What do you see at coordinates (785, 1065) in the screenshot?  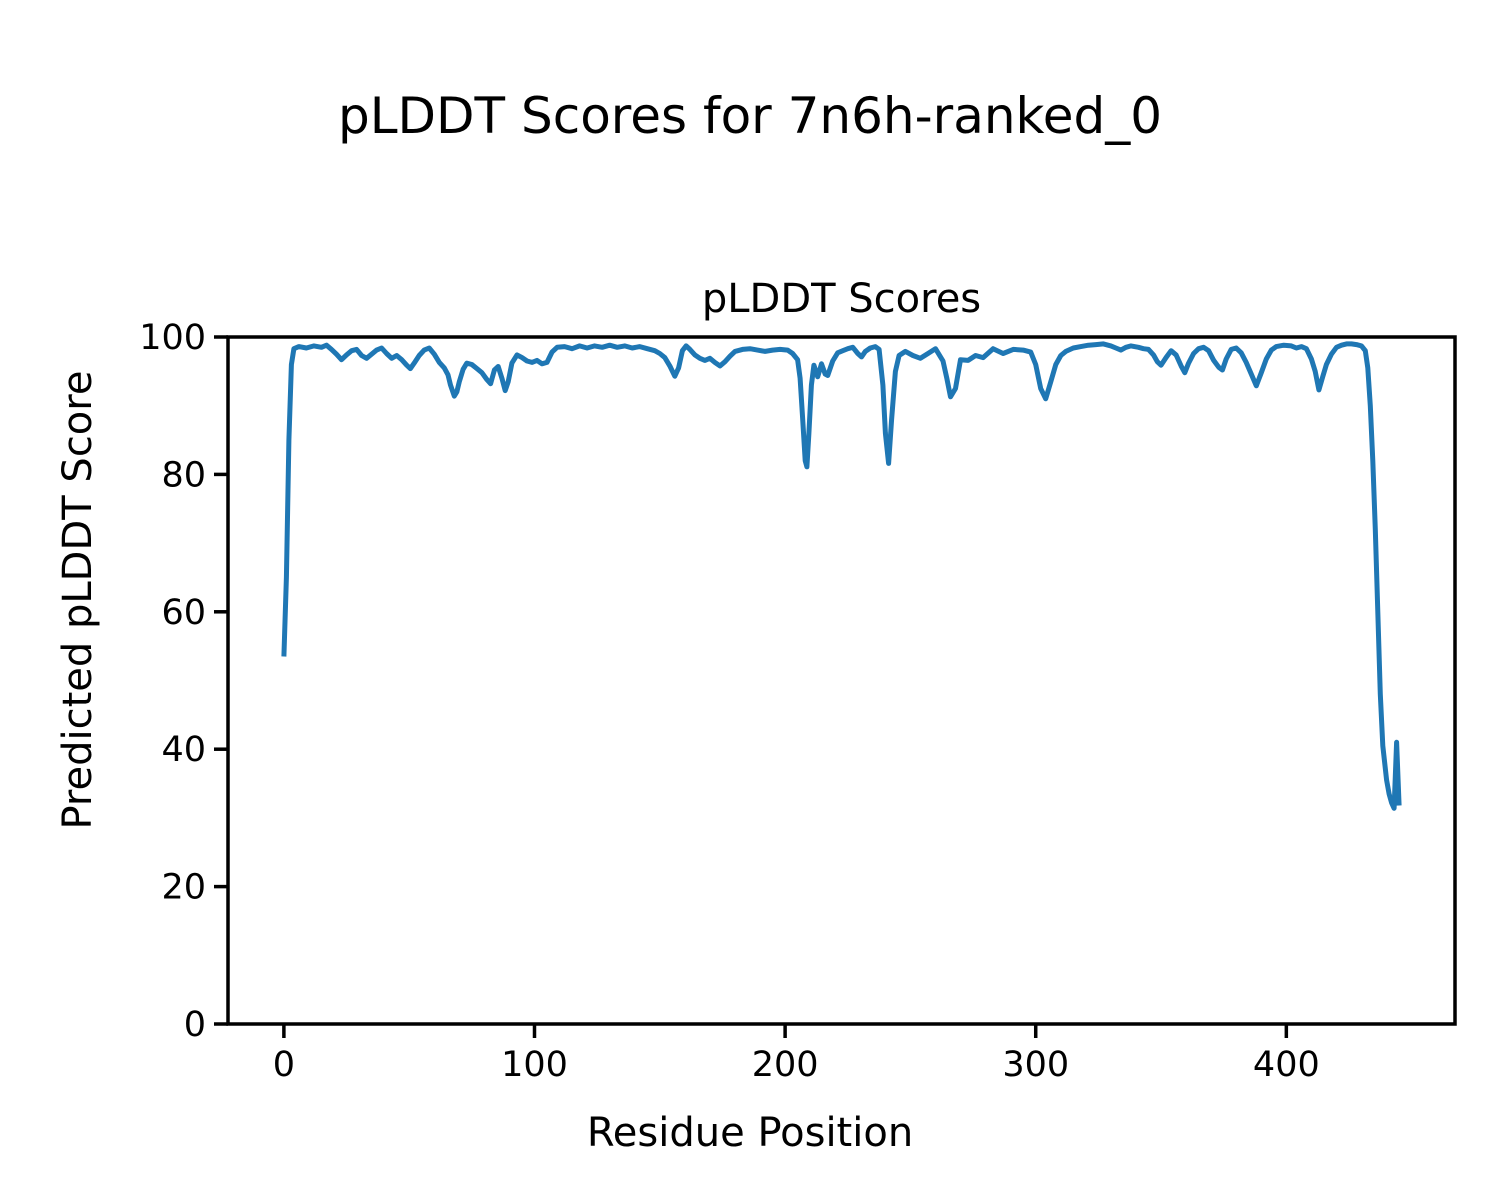 I see `x-tick-label: 200` at bounding box center [785, 1065].